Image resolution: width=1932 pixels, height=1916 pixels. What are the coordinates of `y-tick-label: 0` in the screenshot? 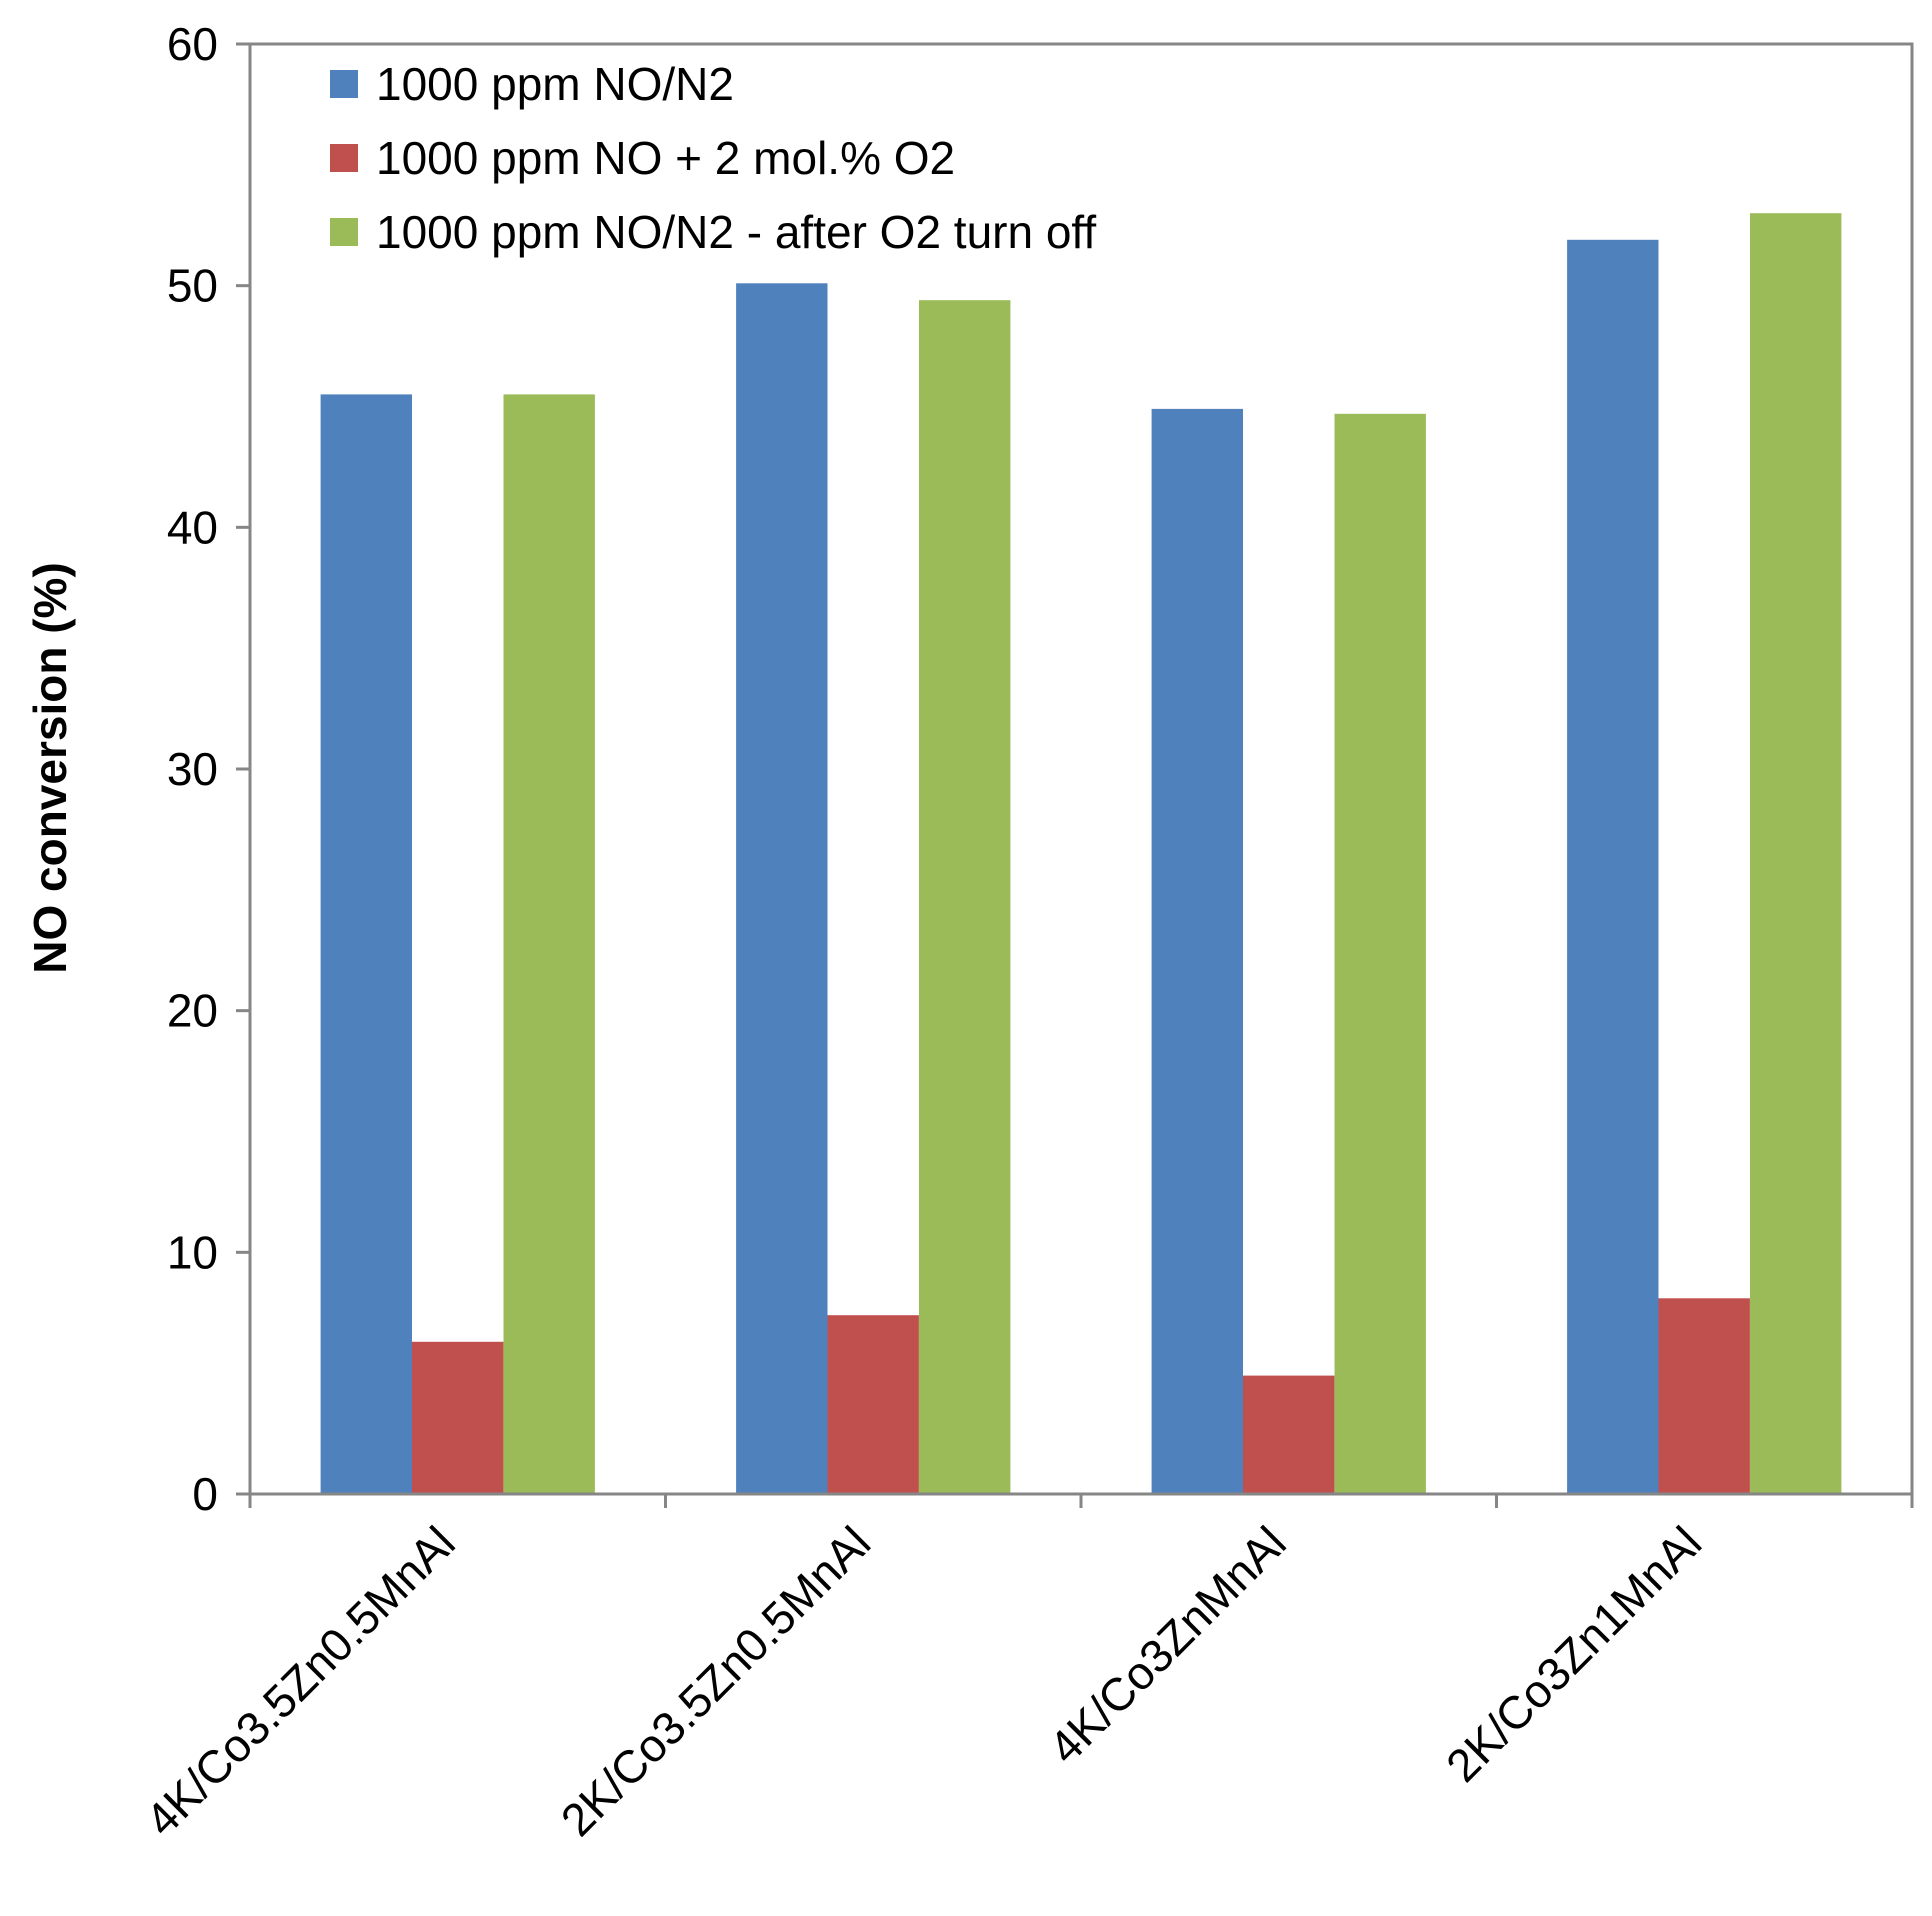 It's located at (205, 1494).